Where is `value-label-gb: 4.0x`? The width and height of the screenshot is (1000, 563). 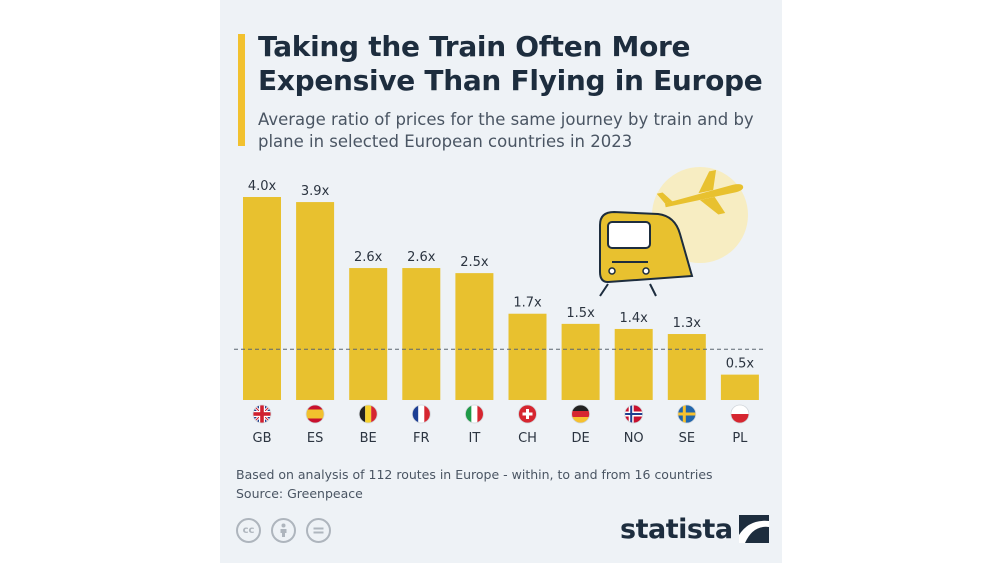 value-label-gb: 4.0x is located at coordinates (262, 186).